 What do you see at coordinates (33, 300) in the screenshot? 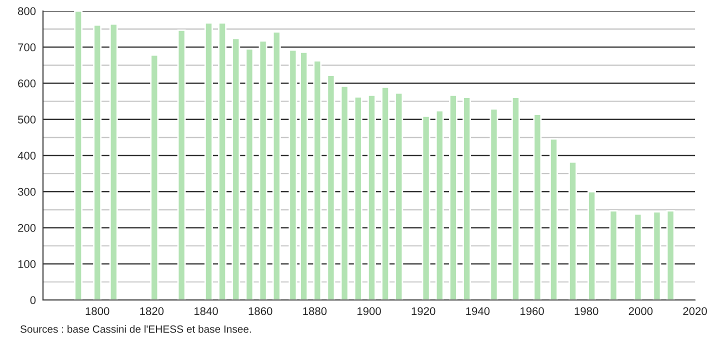
I see `y-tick-label: 0` at bounding box center [33, 300].